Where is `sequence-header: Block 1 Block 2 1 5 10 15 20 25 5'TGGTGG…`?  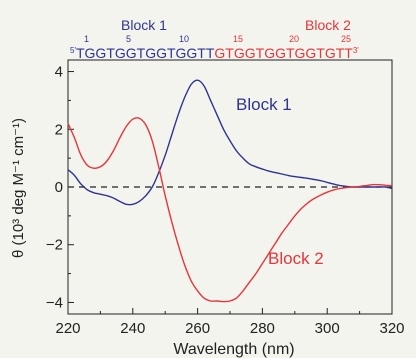 sequence-header: Block 1 Block 2 1 5 10 15 20 25 5'TGGTGG… is located at coordinates (214, 39).